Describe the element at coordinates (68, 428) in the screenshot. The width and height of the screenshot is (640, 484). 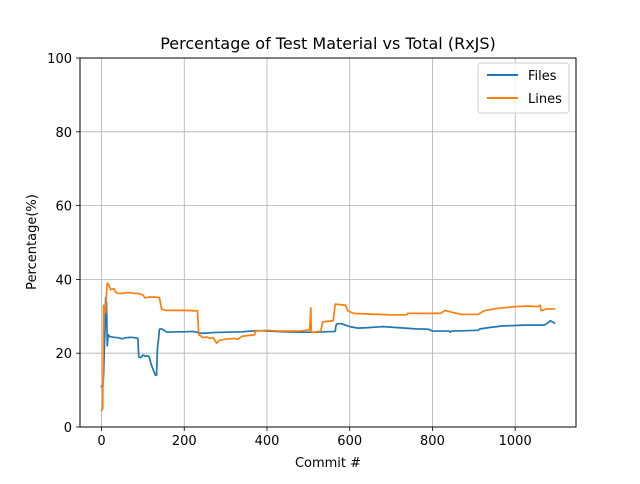
I see `y-tick-label: 0` at that location.